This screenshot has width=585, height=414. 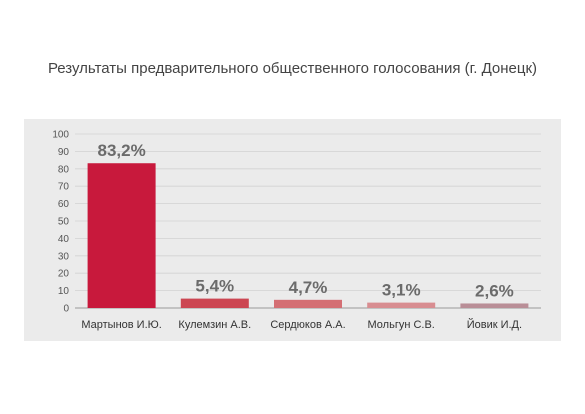 What do you see at coordinates (494, 324) in the screenshot?
I see `category-label: Йовик И.Д.` at bounding box center [494, 324].